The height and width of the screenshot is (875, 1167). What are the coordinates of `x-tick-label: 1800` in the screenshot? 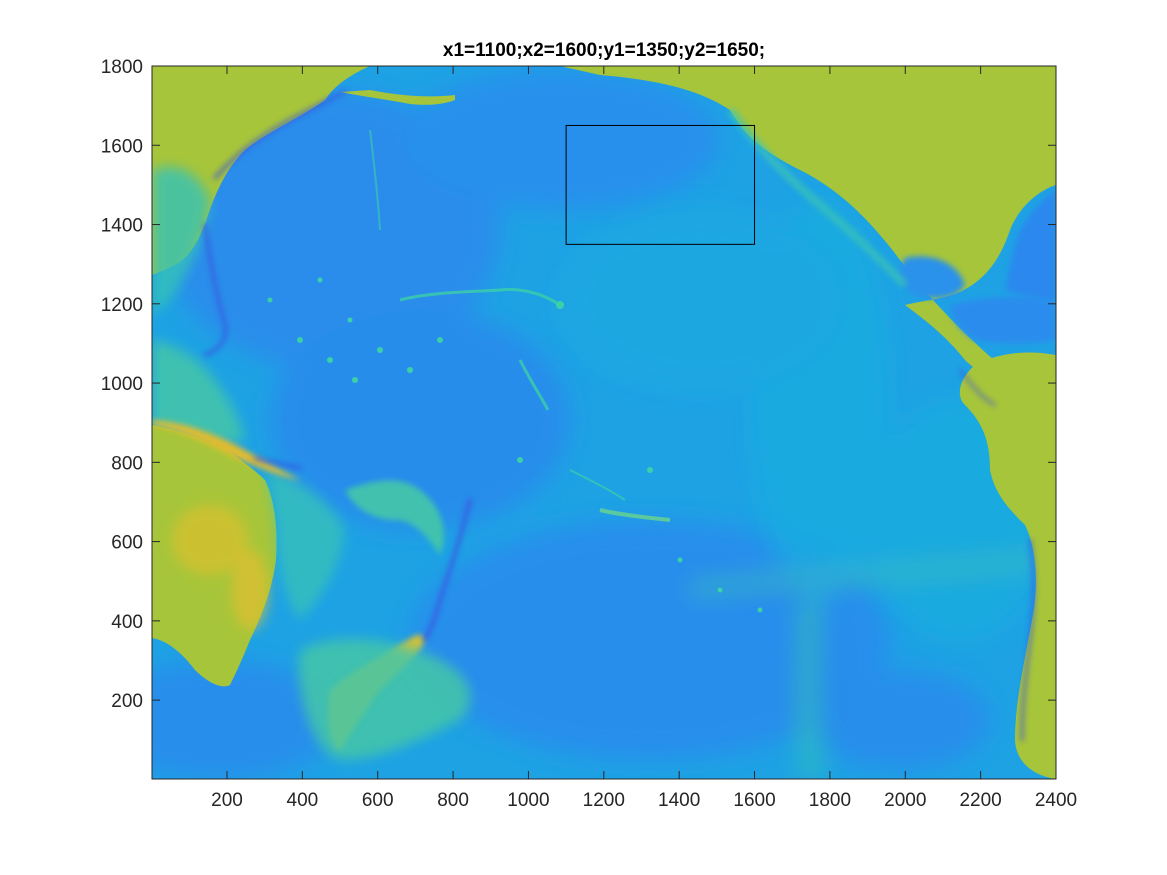 It's located at (830, 800).